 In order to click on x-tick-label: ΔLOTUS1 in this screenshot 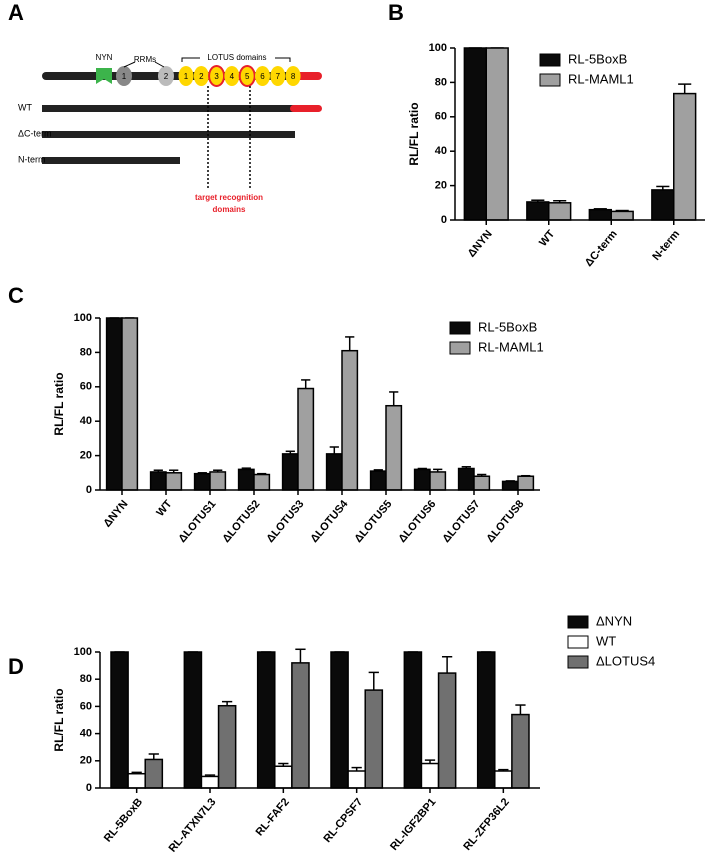, I will do `click(197, 521)`.